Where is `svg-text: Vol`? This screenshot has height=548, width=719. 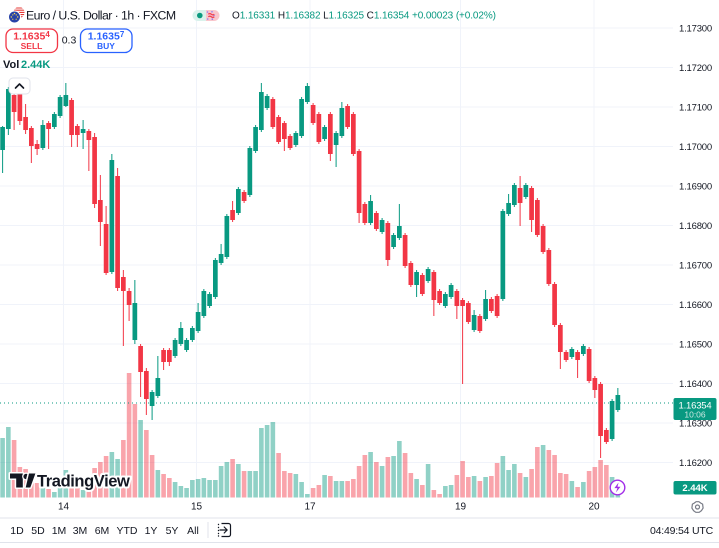
svg-text: Vol is located at coordinates (11, 65).